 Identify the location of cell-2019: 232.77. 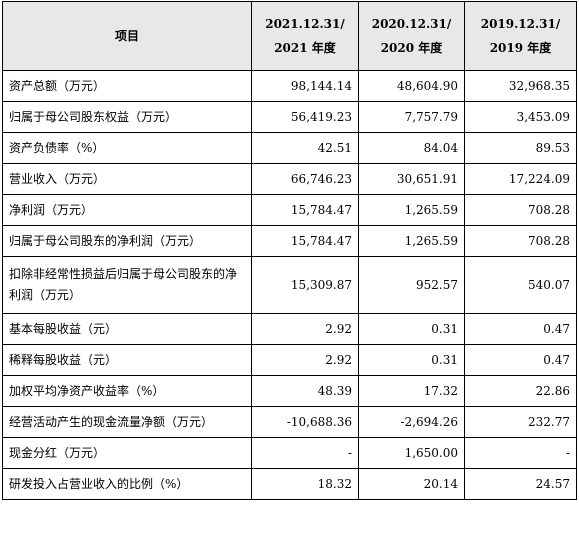
(521, 422).